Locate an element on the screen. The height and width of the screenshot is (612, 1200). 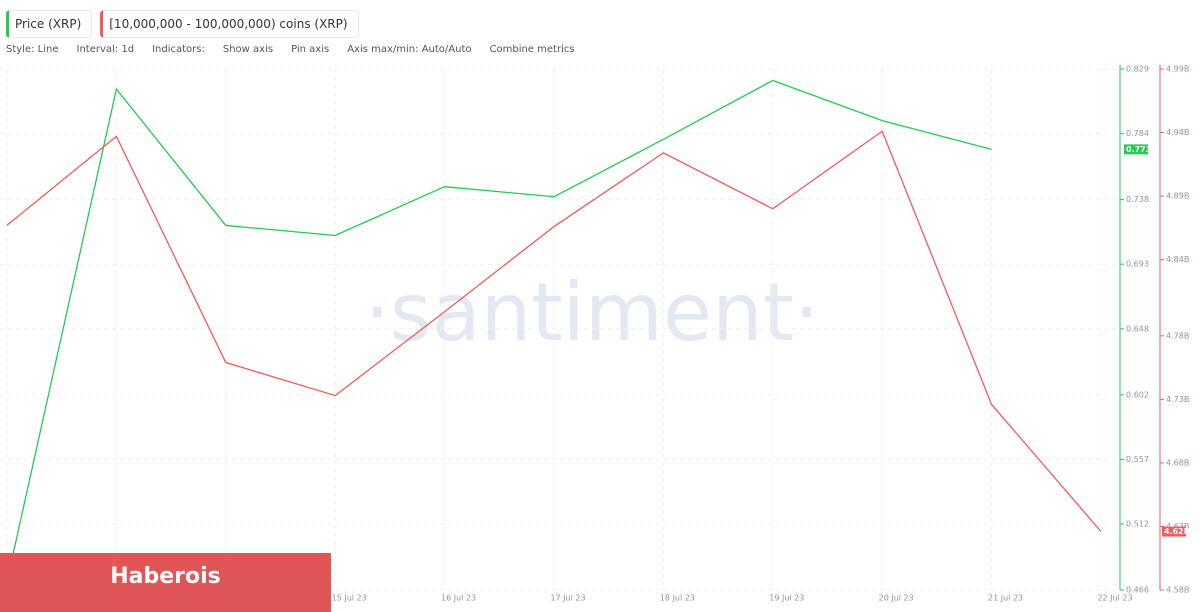
y2-tick-label: 4.68B is located at coordinates (1177, 462).